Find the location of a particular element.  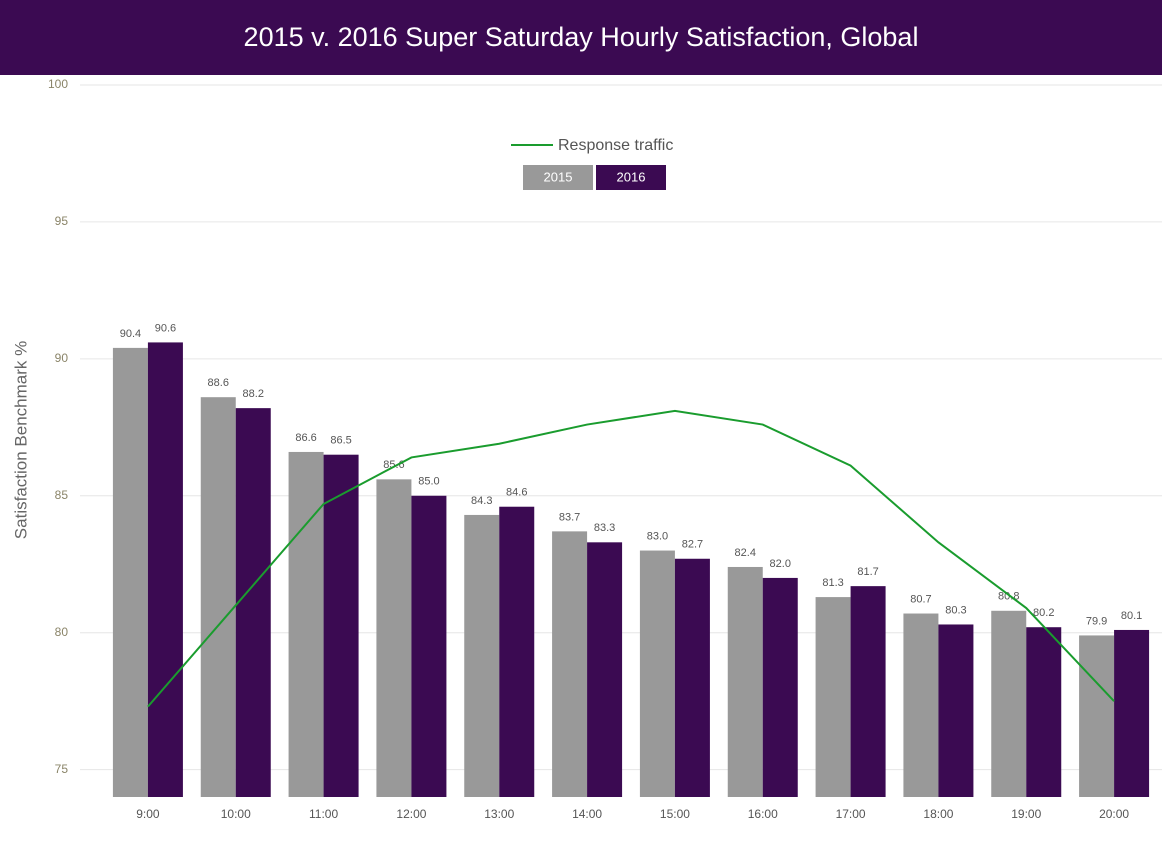

y-tick-label: 85 is located at coordinates (62, 495).